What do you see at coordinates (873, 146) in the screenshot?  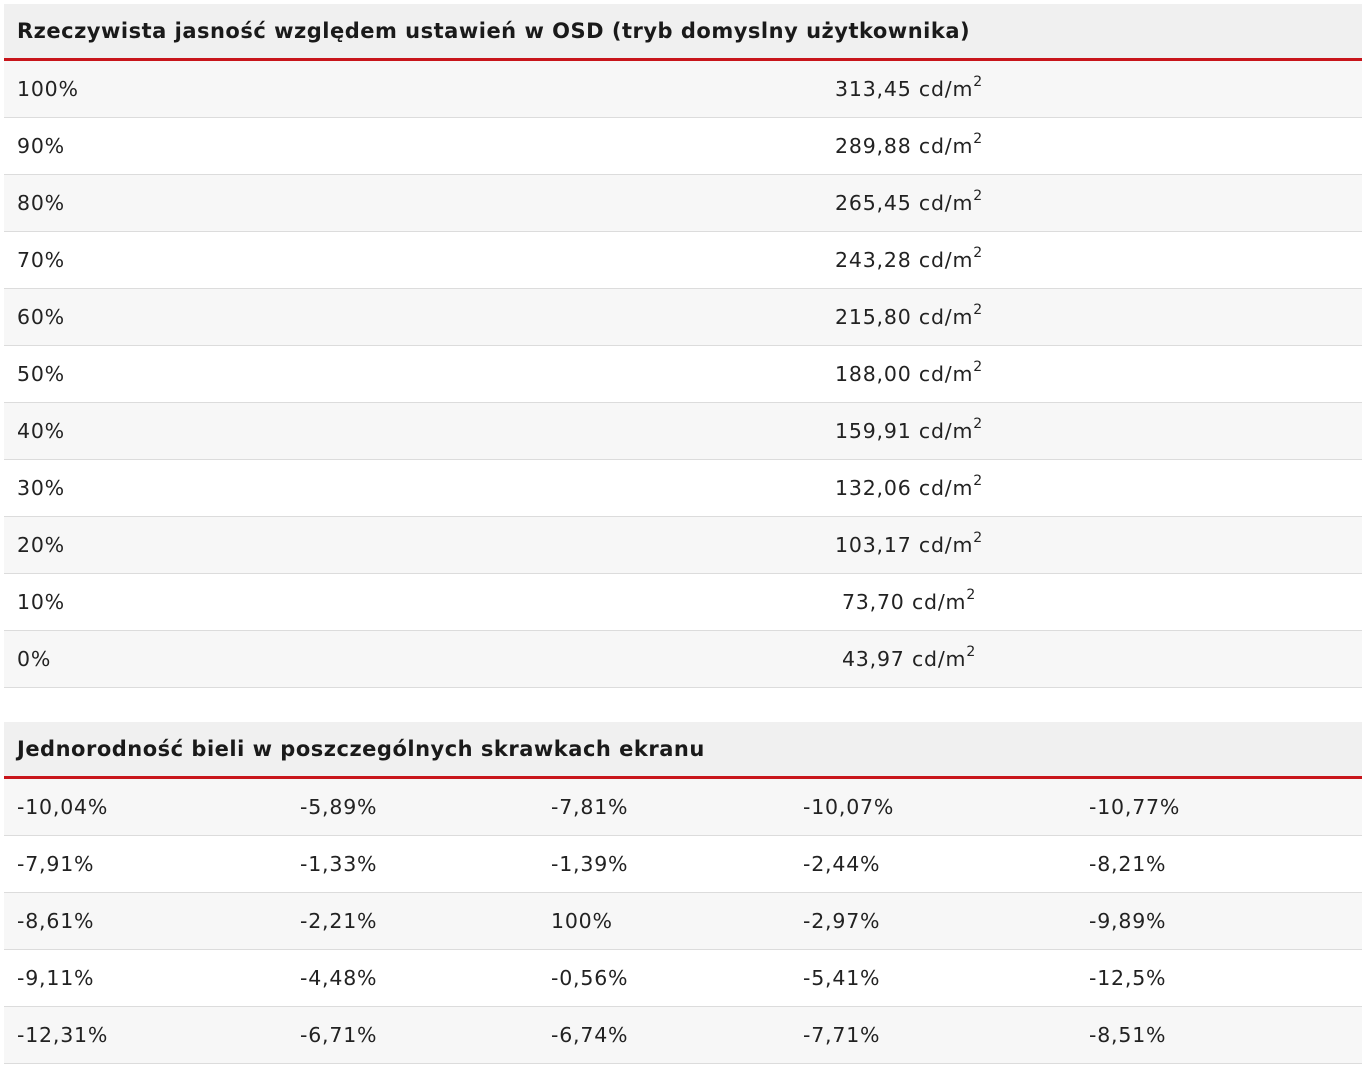 I see `luminance-number: 289,88` at bounding box center [873, 146].